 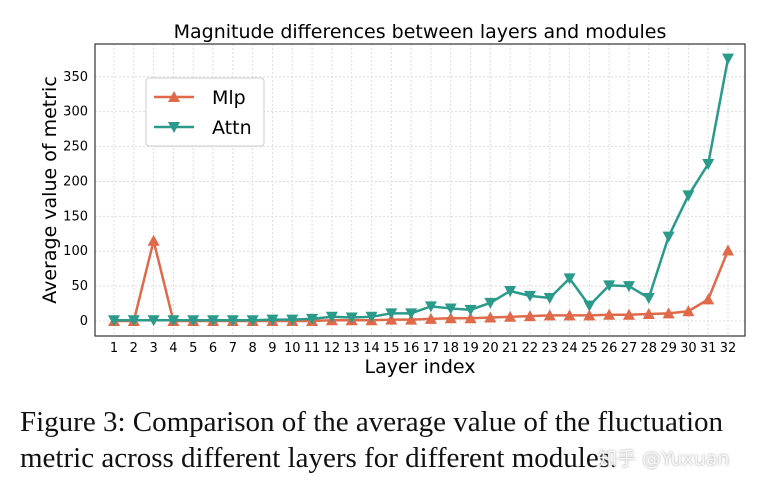 What do you see at coordinates (371, 348) in the screenshot?
I see `x-tick-label: 14` at bounding box center [371, 348].